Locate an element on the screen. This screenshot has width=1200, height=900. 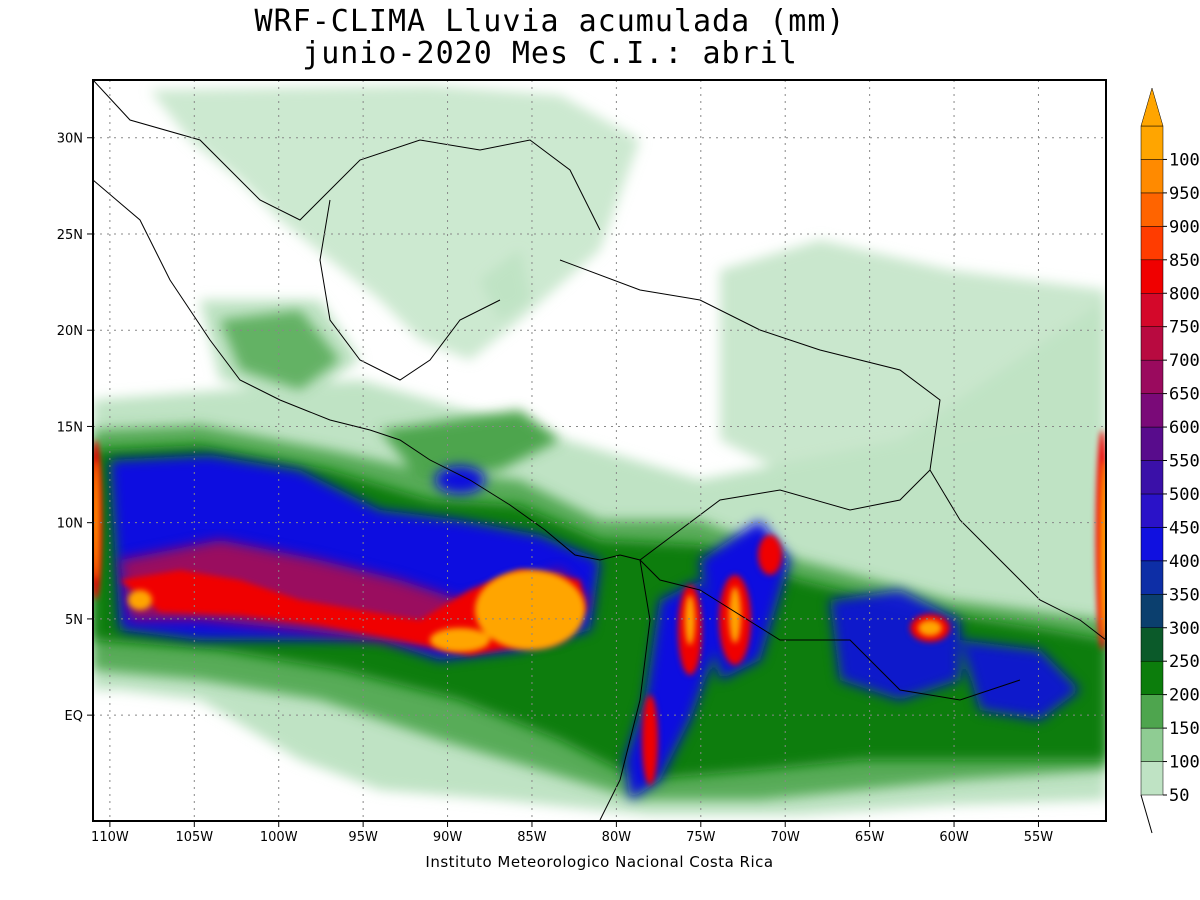
lon-tick-label: 55W is located at coordinates (1039, 837).